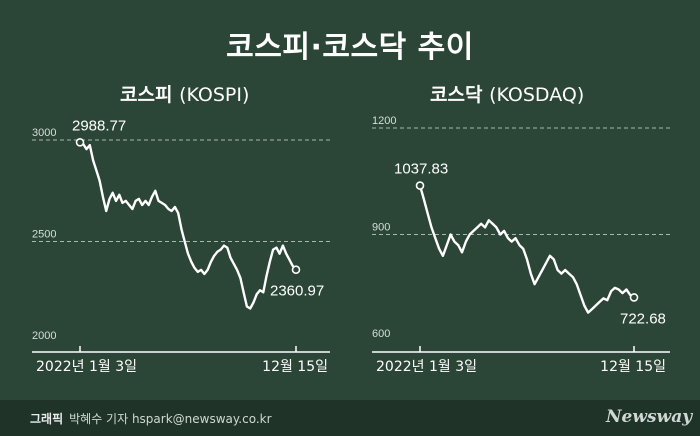 The width and height of the screenshot is (700, 436). Describe the element at coordinates (643, 318) in the screenshot. I see `kosdaq-end-value-label: 722.68` at that location.